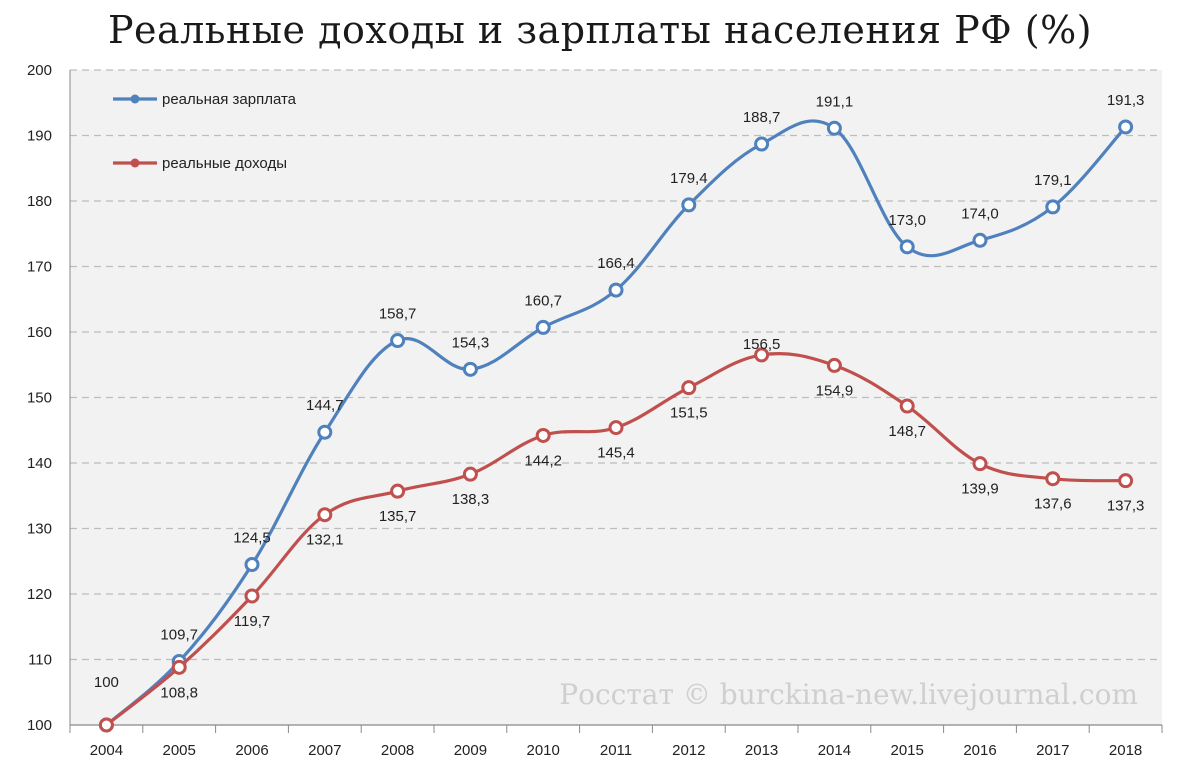 The height and width of the screenshot is (777, 1200). Describe the element at coordinates (616, 263) in the screenshot. I see `data-label: 166,4` at that location.